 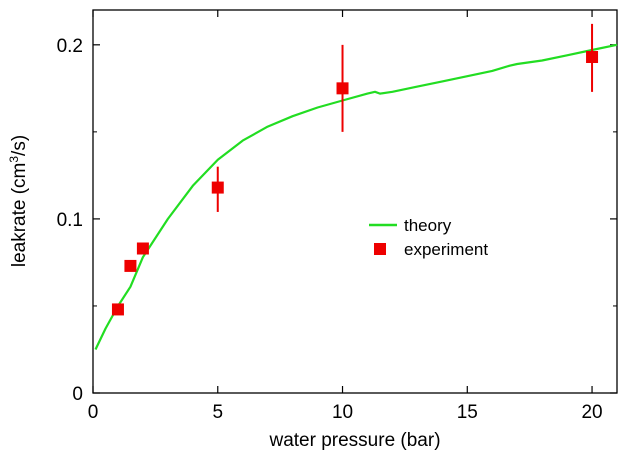 I want to click on y-tick-label: 0, so click(x=77, y=394).